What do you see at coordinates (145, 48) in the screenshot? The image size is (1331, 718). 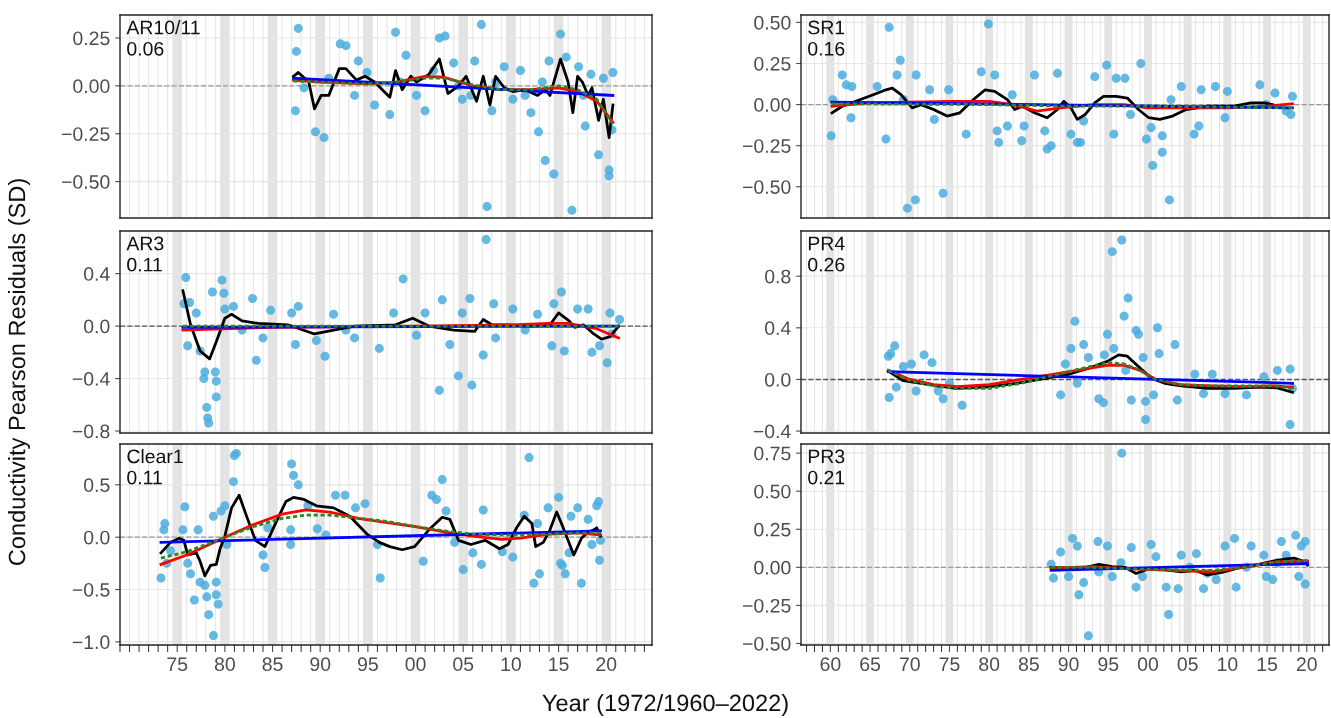 I see `annotation: 0.06` at bounding box center [145, 48].